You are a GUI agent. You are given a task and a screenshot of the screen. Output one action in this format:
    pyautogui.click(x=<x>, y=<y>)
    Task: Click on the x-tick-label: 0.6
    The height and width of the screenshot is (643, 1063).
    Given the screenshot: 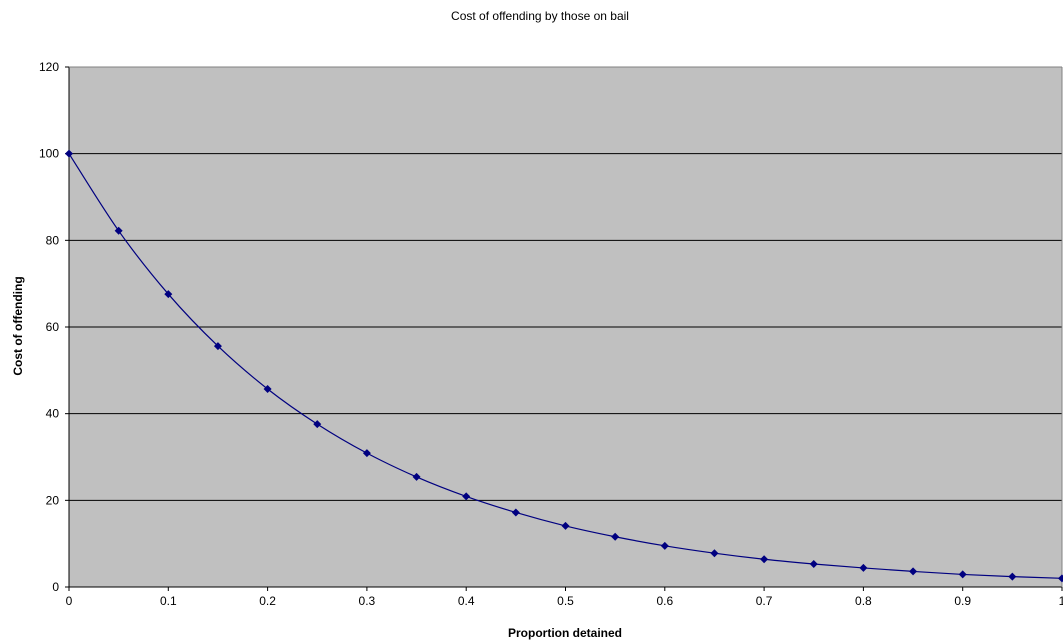 What is the action you would take?
    pyautogui.click(x=664, y=601)
    